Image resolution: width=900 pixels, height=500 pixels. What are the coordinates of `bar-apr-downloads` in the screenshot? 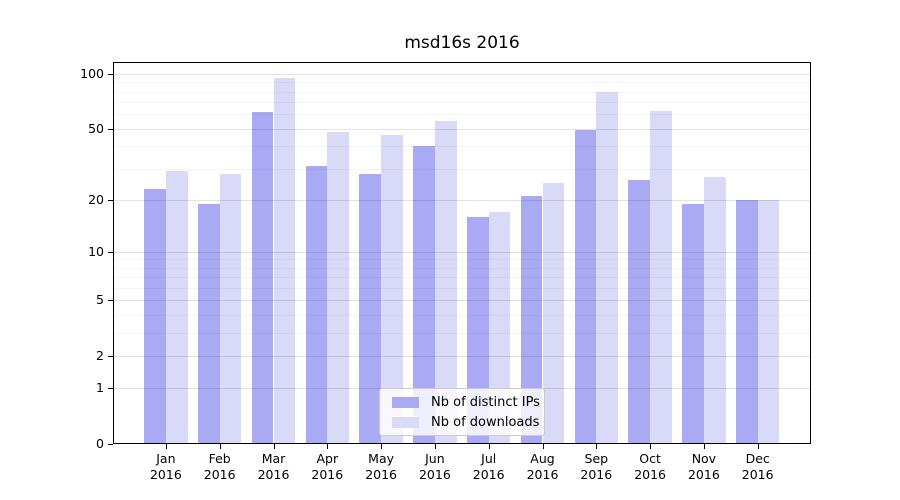 It's located at (338, 287).